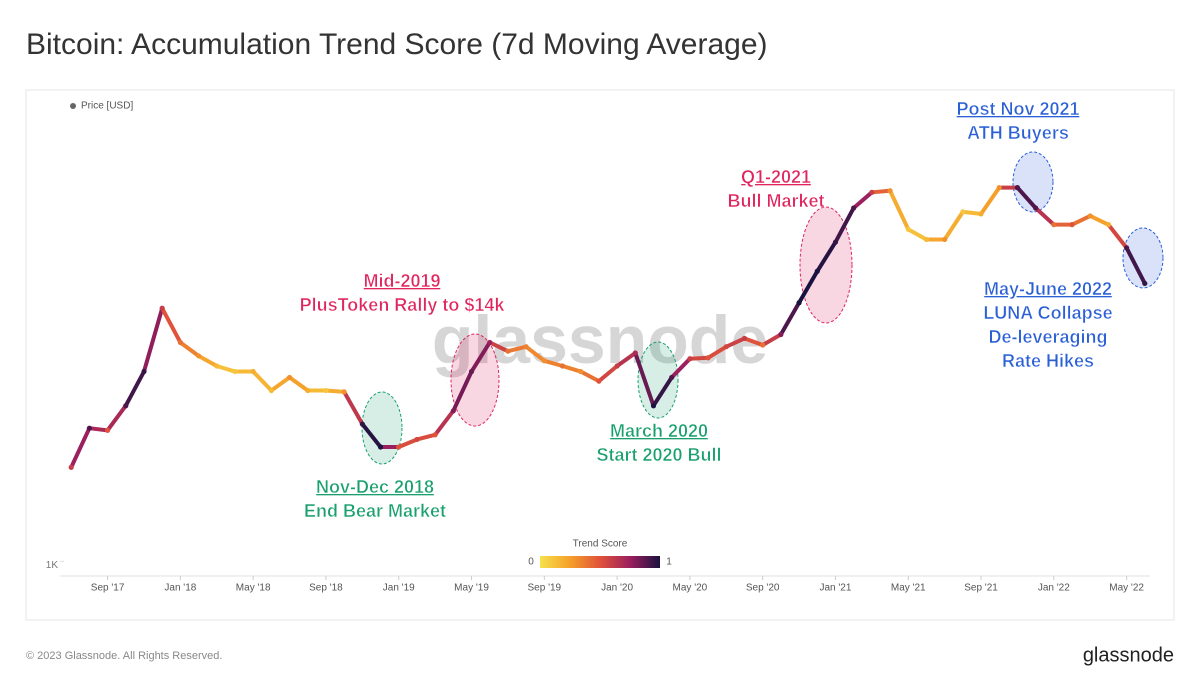 The image size is (1200, 692). Describe the element at coordinates (531, 562) in the screenshot. I see `colorbar-tick-label: 0` at that location.